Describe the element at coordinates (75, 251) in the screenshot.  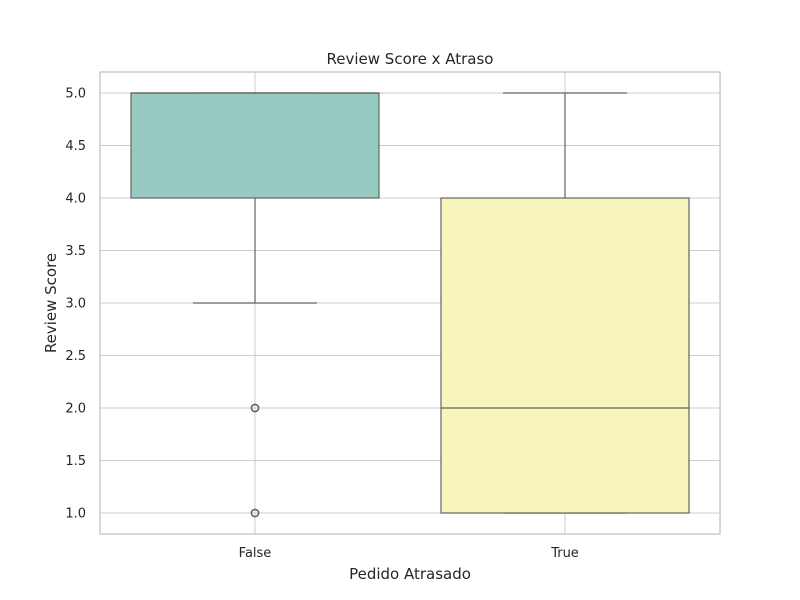
I see `y-tick-label: 3.5` at that location.